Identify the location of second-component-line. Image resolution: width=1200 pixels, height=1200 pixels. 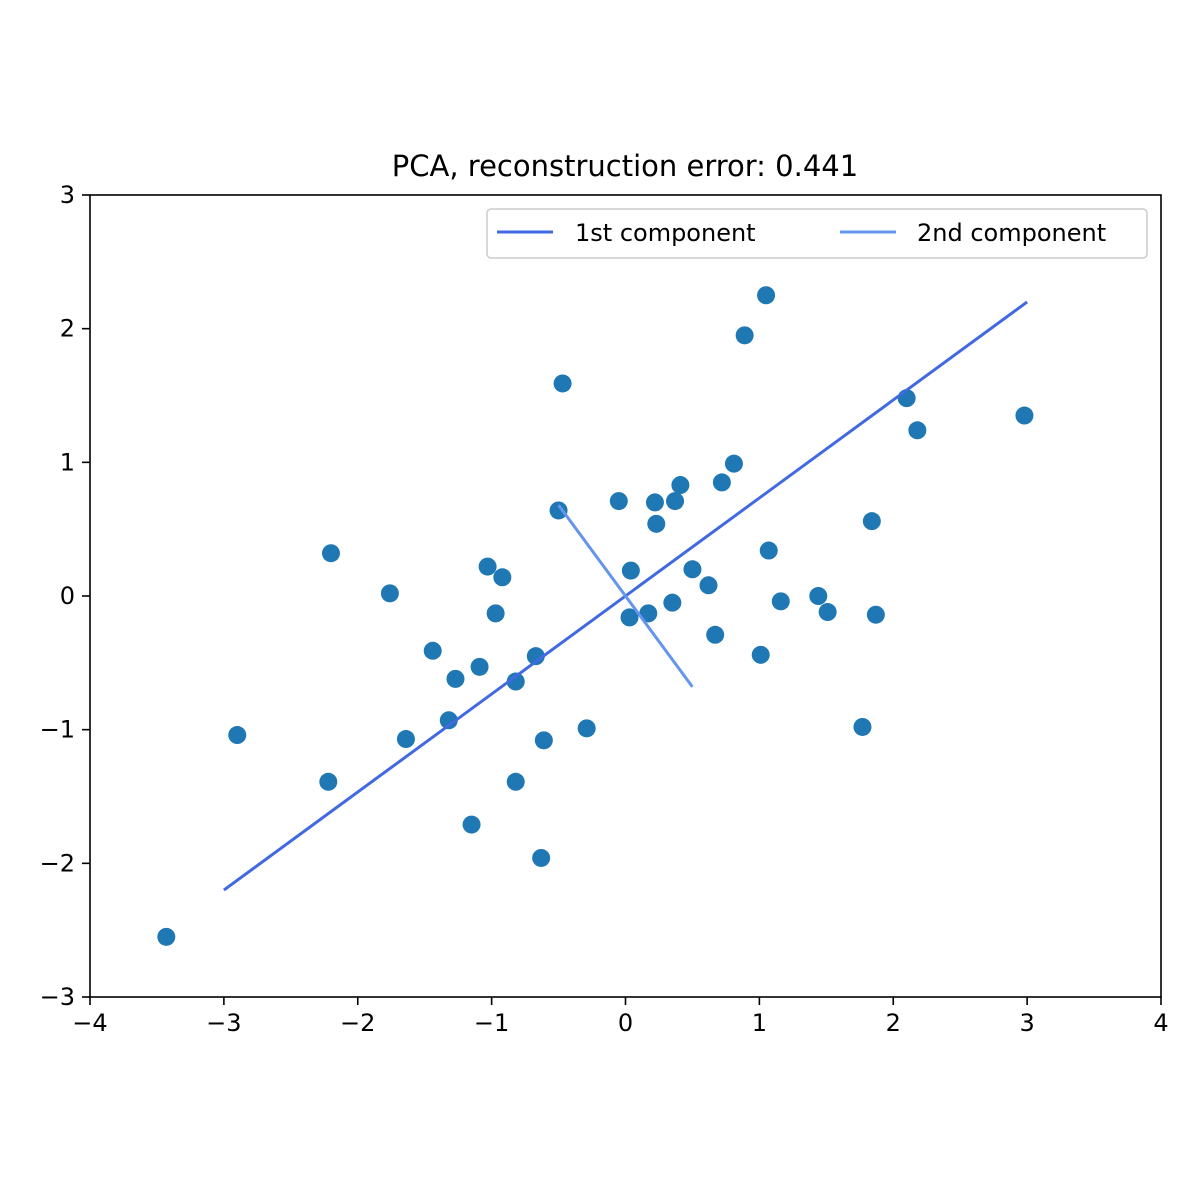
(625, 596).